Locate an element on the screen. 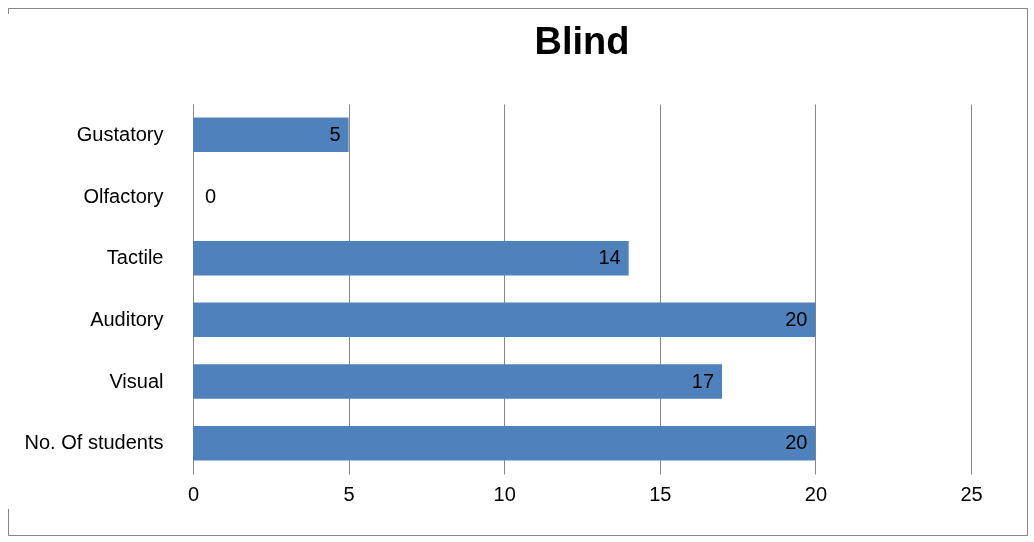 Image resolution: width=1034 pixels, height=542 pixels. x-tick-label: 20 is located at coordinates (816, 493).